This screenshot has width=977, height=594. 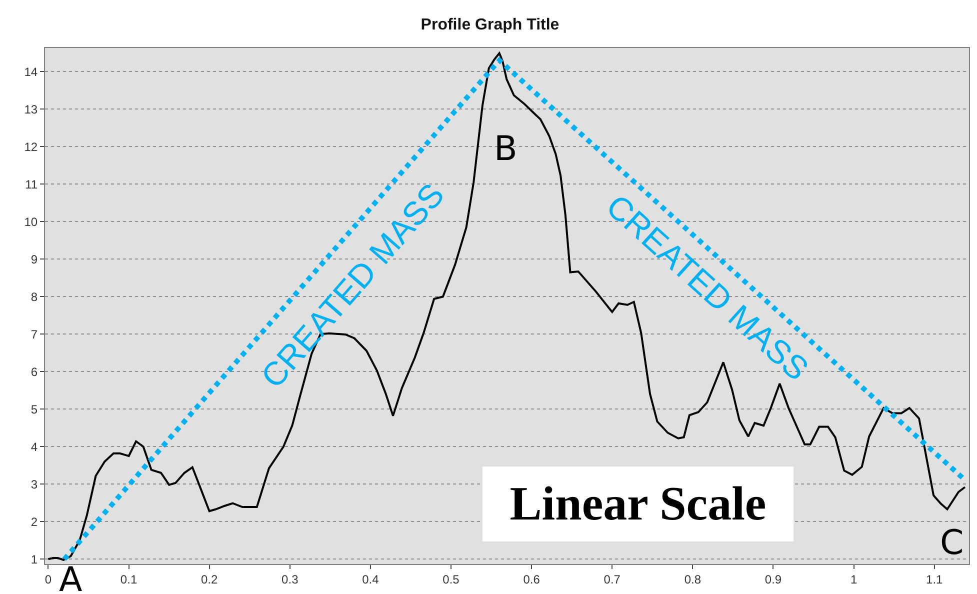 I want to click on x-tick-label: 0.2, so click(x=209, y=579).